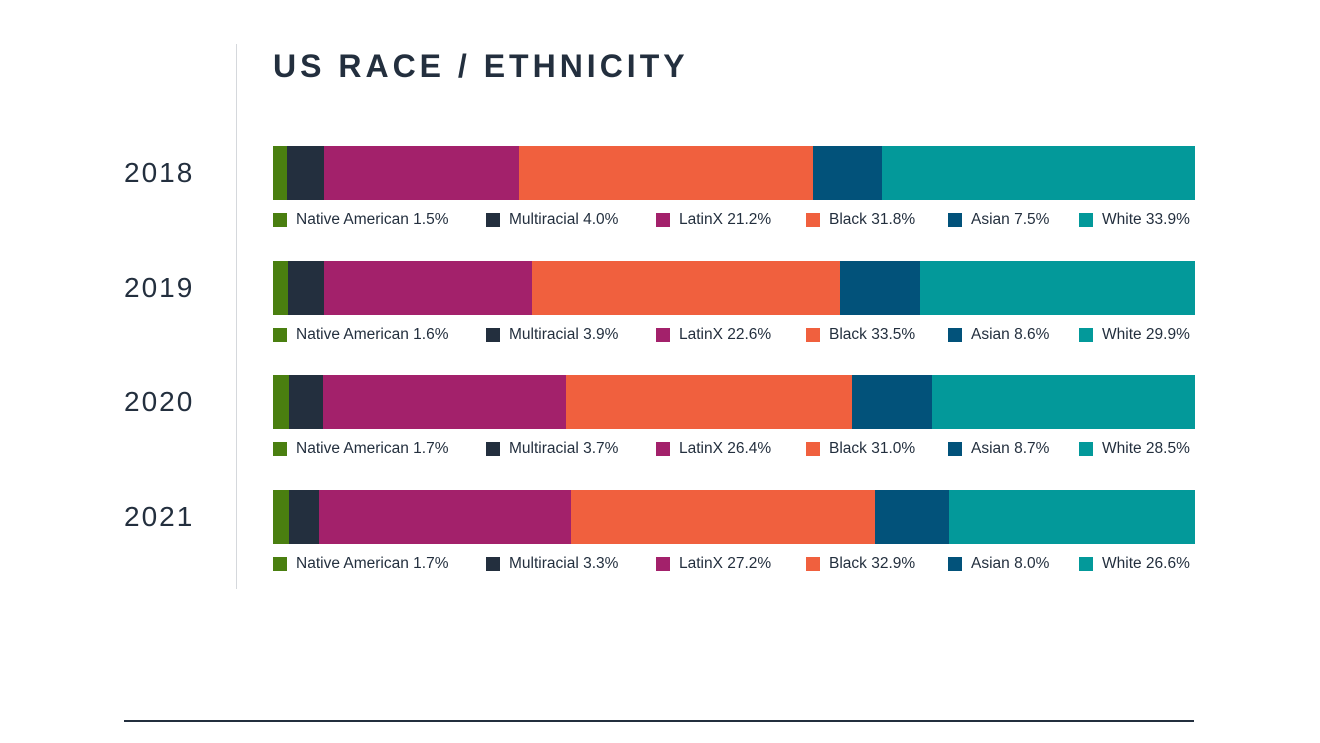 This screenshot has height=743, width=1320. I want to click on legend-label-black: Black 31.0%, so click(872, 448).